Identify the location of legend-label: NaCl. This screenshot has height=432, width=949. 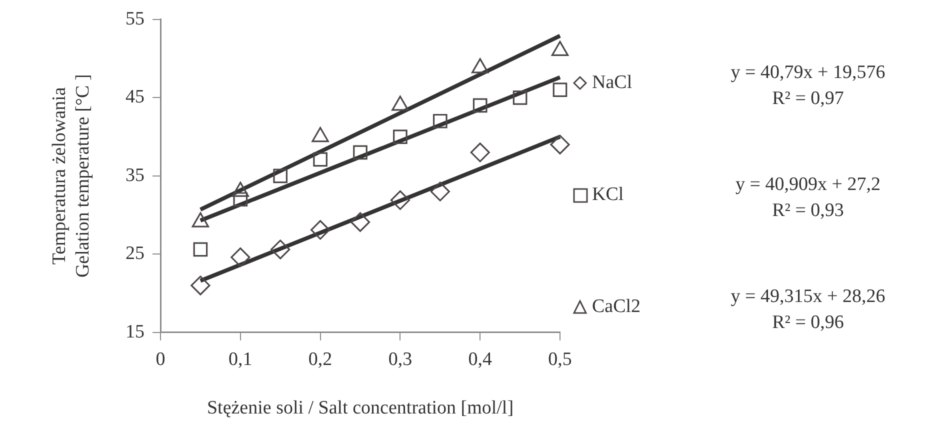
(612, 83).